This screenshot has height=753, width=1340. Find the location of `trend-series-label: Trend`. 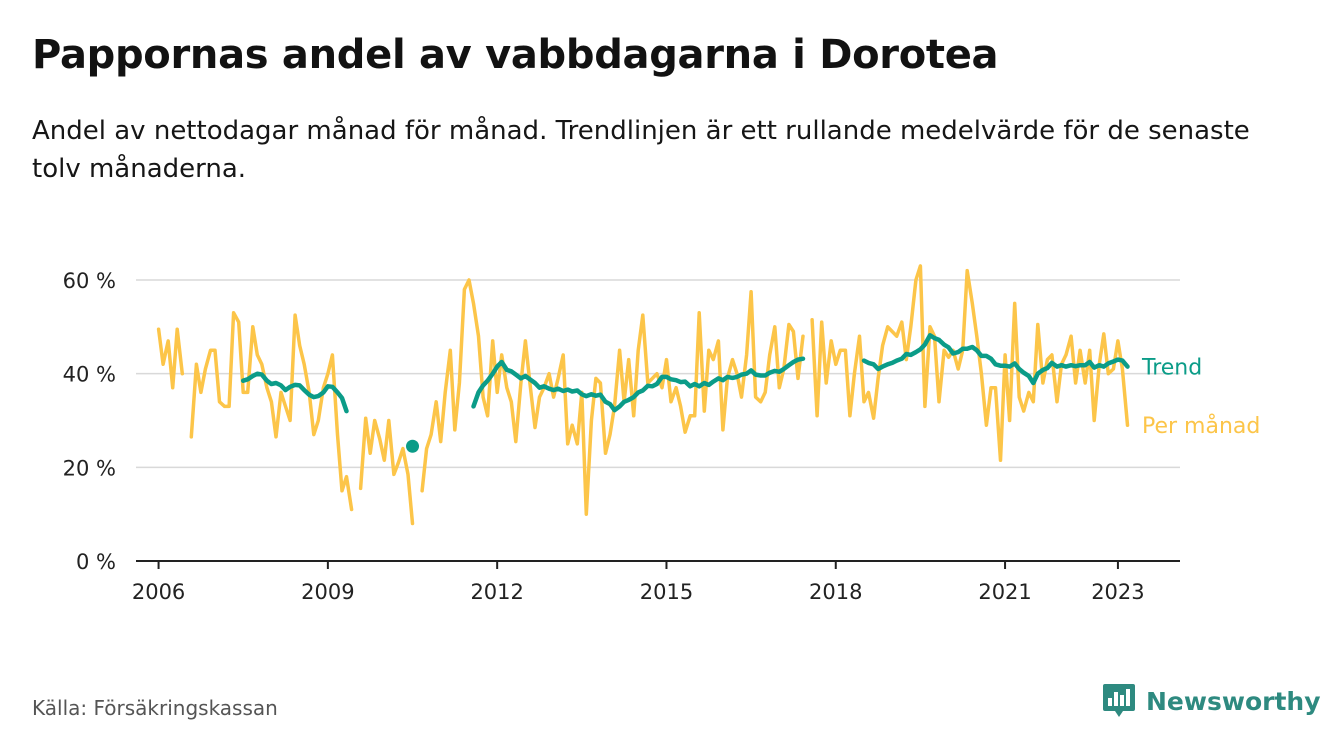

trend-series-label: Trend is located at coordinates (1171, 368).